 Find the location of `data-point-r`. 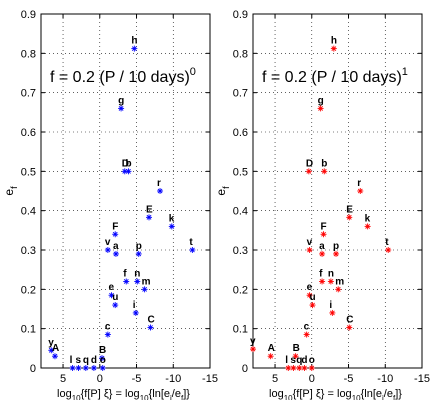

data-point-r is located at coordinates (360, 191).